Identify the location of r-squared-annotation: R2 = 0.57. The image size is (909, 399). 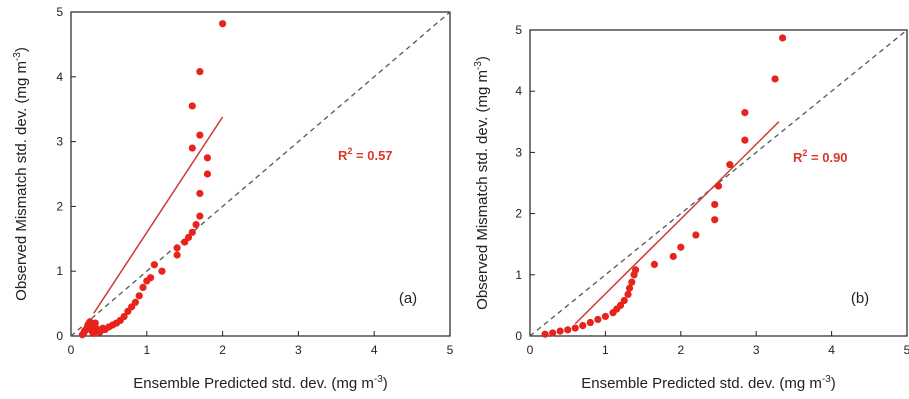
(365, 154).